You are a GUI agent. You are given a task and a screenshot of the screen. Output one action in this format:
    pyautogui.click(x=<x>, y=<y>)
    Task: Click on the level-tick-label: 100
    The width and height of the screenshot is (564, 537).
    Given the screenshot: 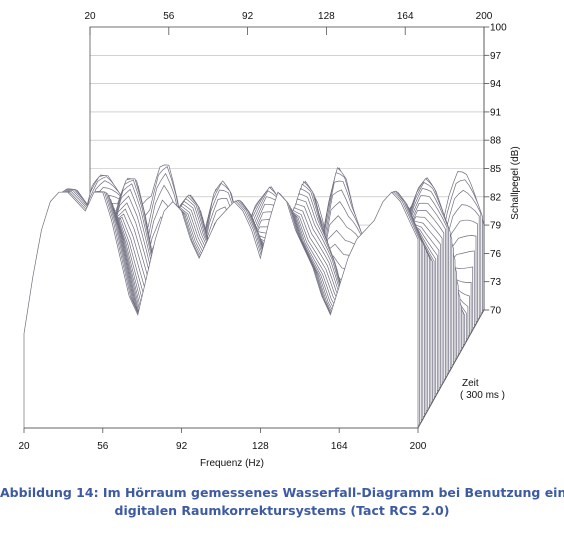 What is the action you would take?
    pyautogui.click(x=498, y=28)
    